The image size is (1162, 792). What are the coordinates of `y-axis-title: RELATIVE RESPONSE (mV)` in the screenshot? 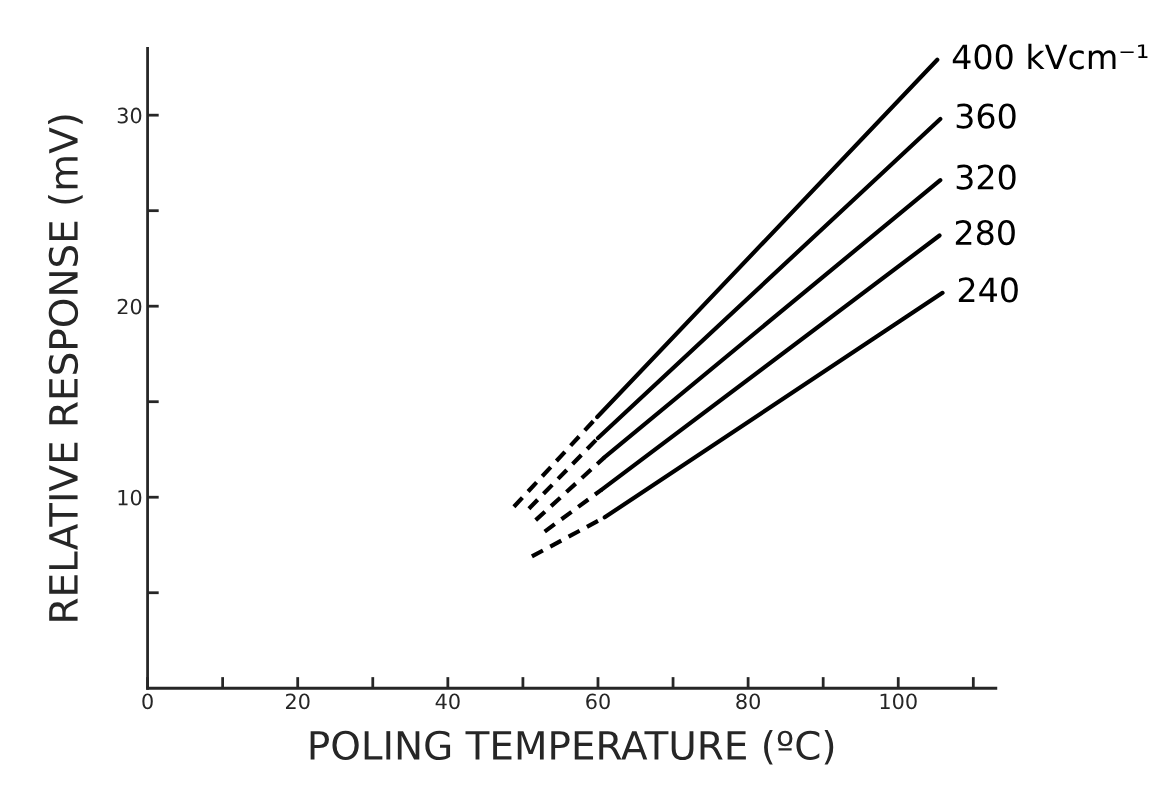 It's located at (65, 368).